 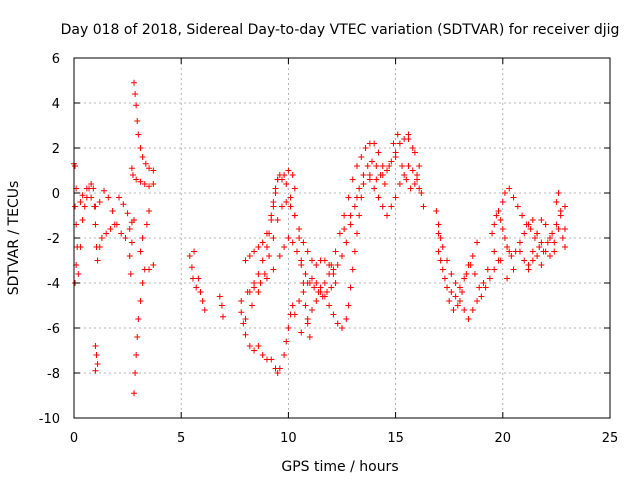 I want to click on series-arc-m, so click(x=328, y=262).